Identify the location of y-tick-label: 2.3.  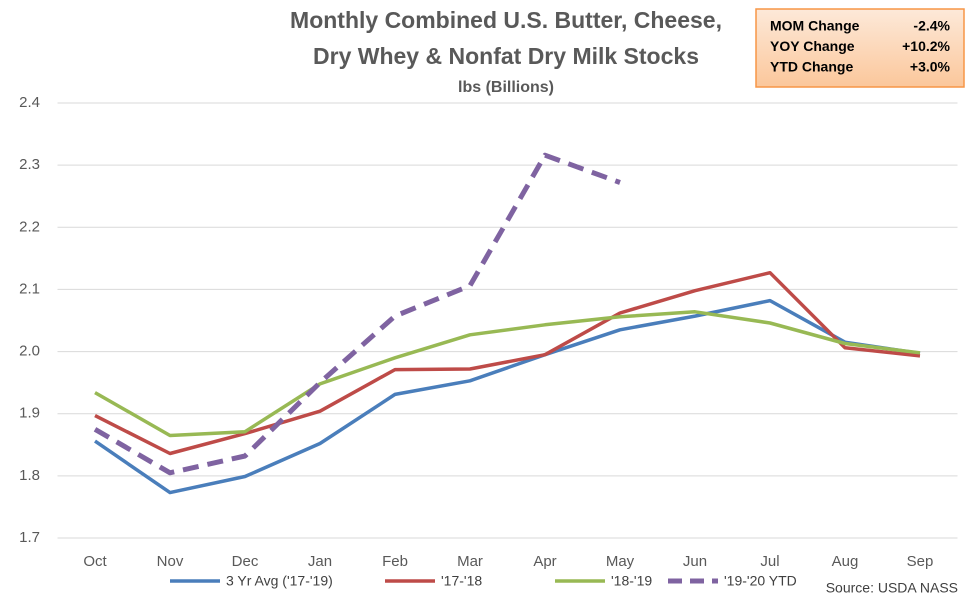
(29, 164).